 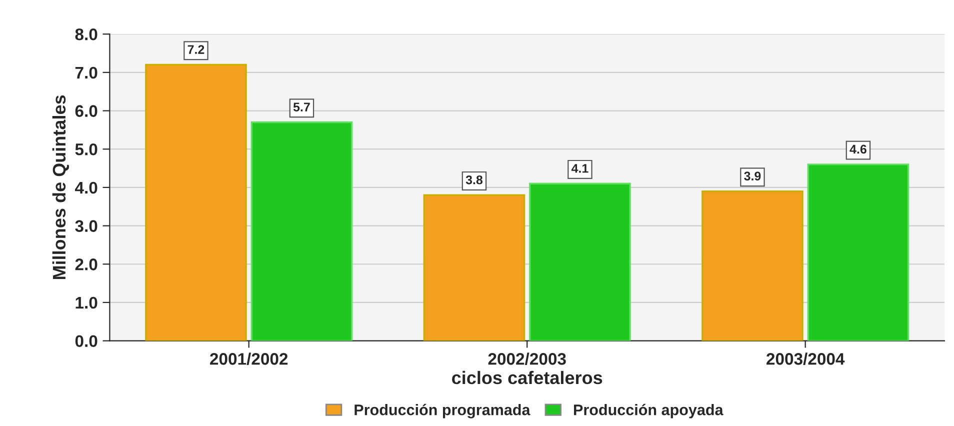 I want to click on y-tick-label: 5.0, so click(x=86, y=150).